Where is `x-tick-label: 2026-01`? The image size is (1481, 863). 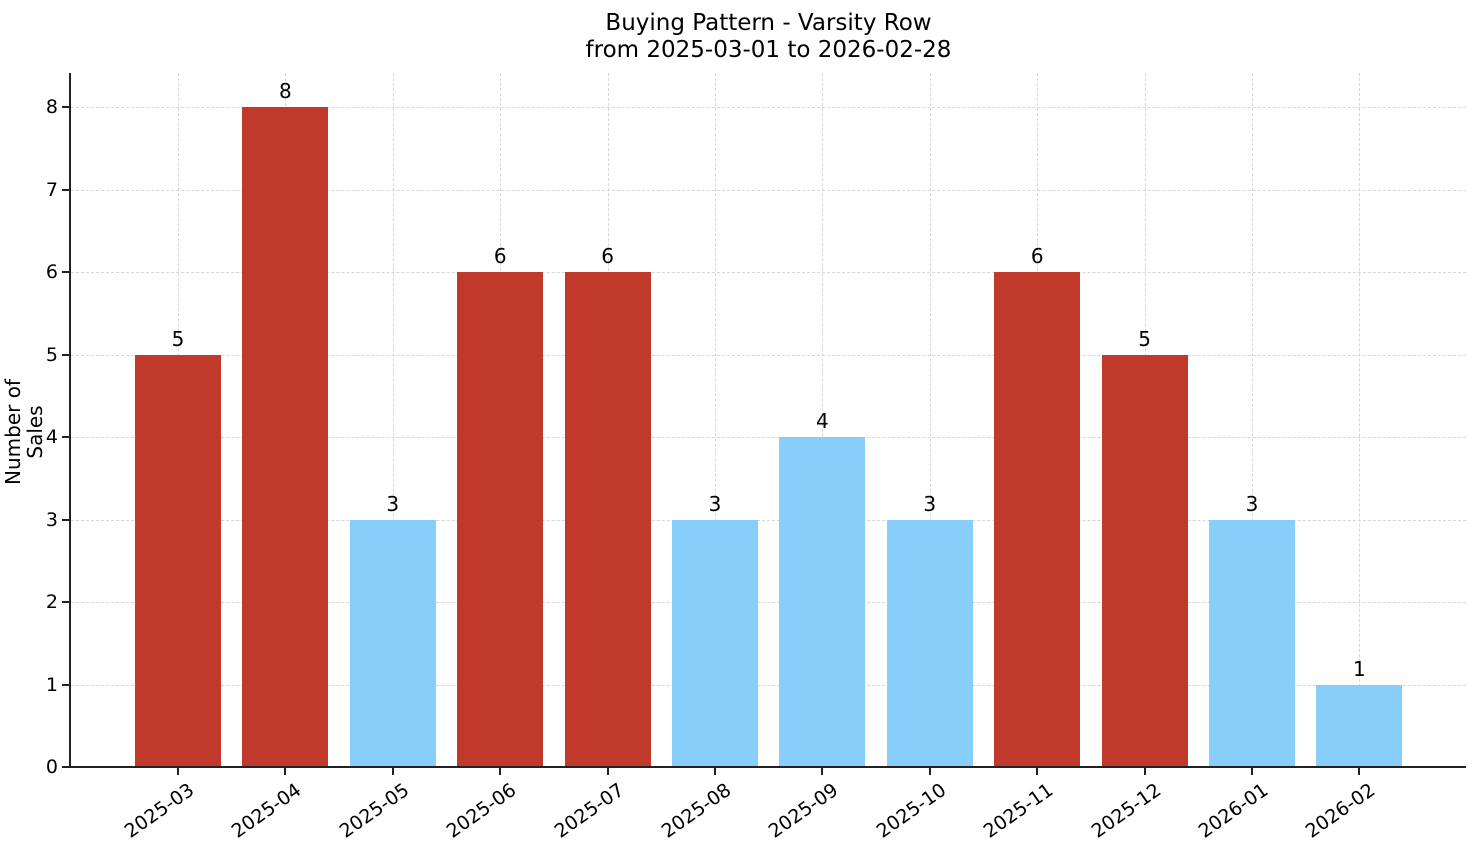
x-tick-label: 2026-01 is located at coordinates (1233, 810).